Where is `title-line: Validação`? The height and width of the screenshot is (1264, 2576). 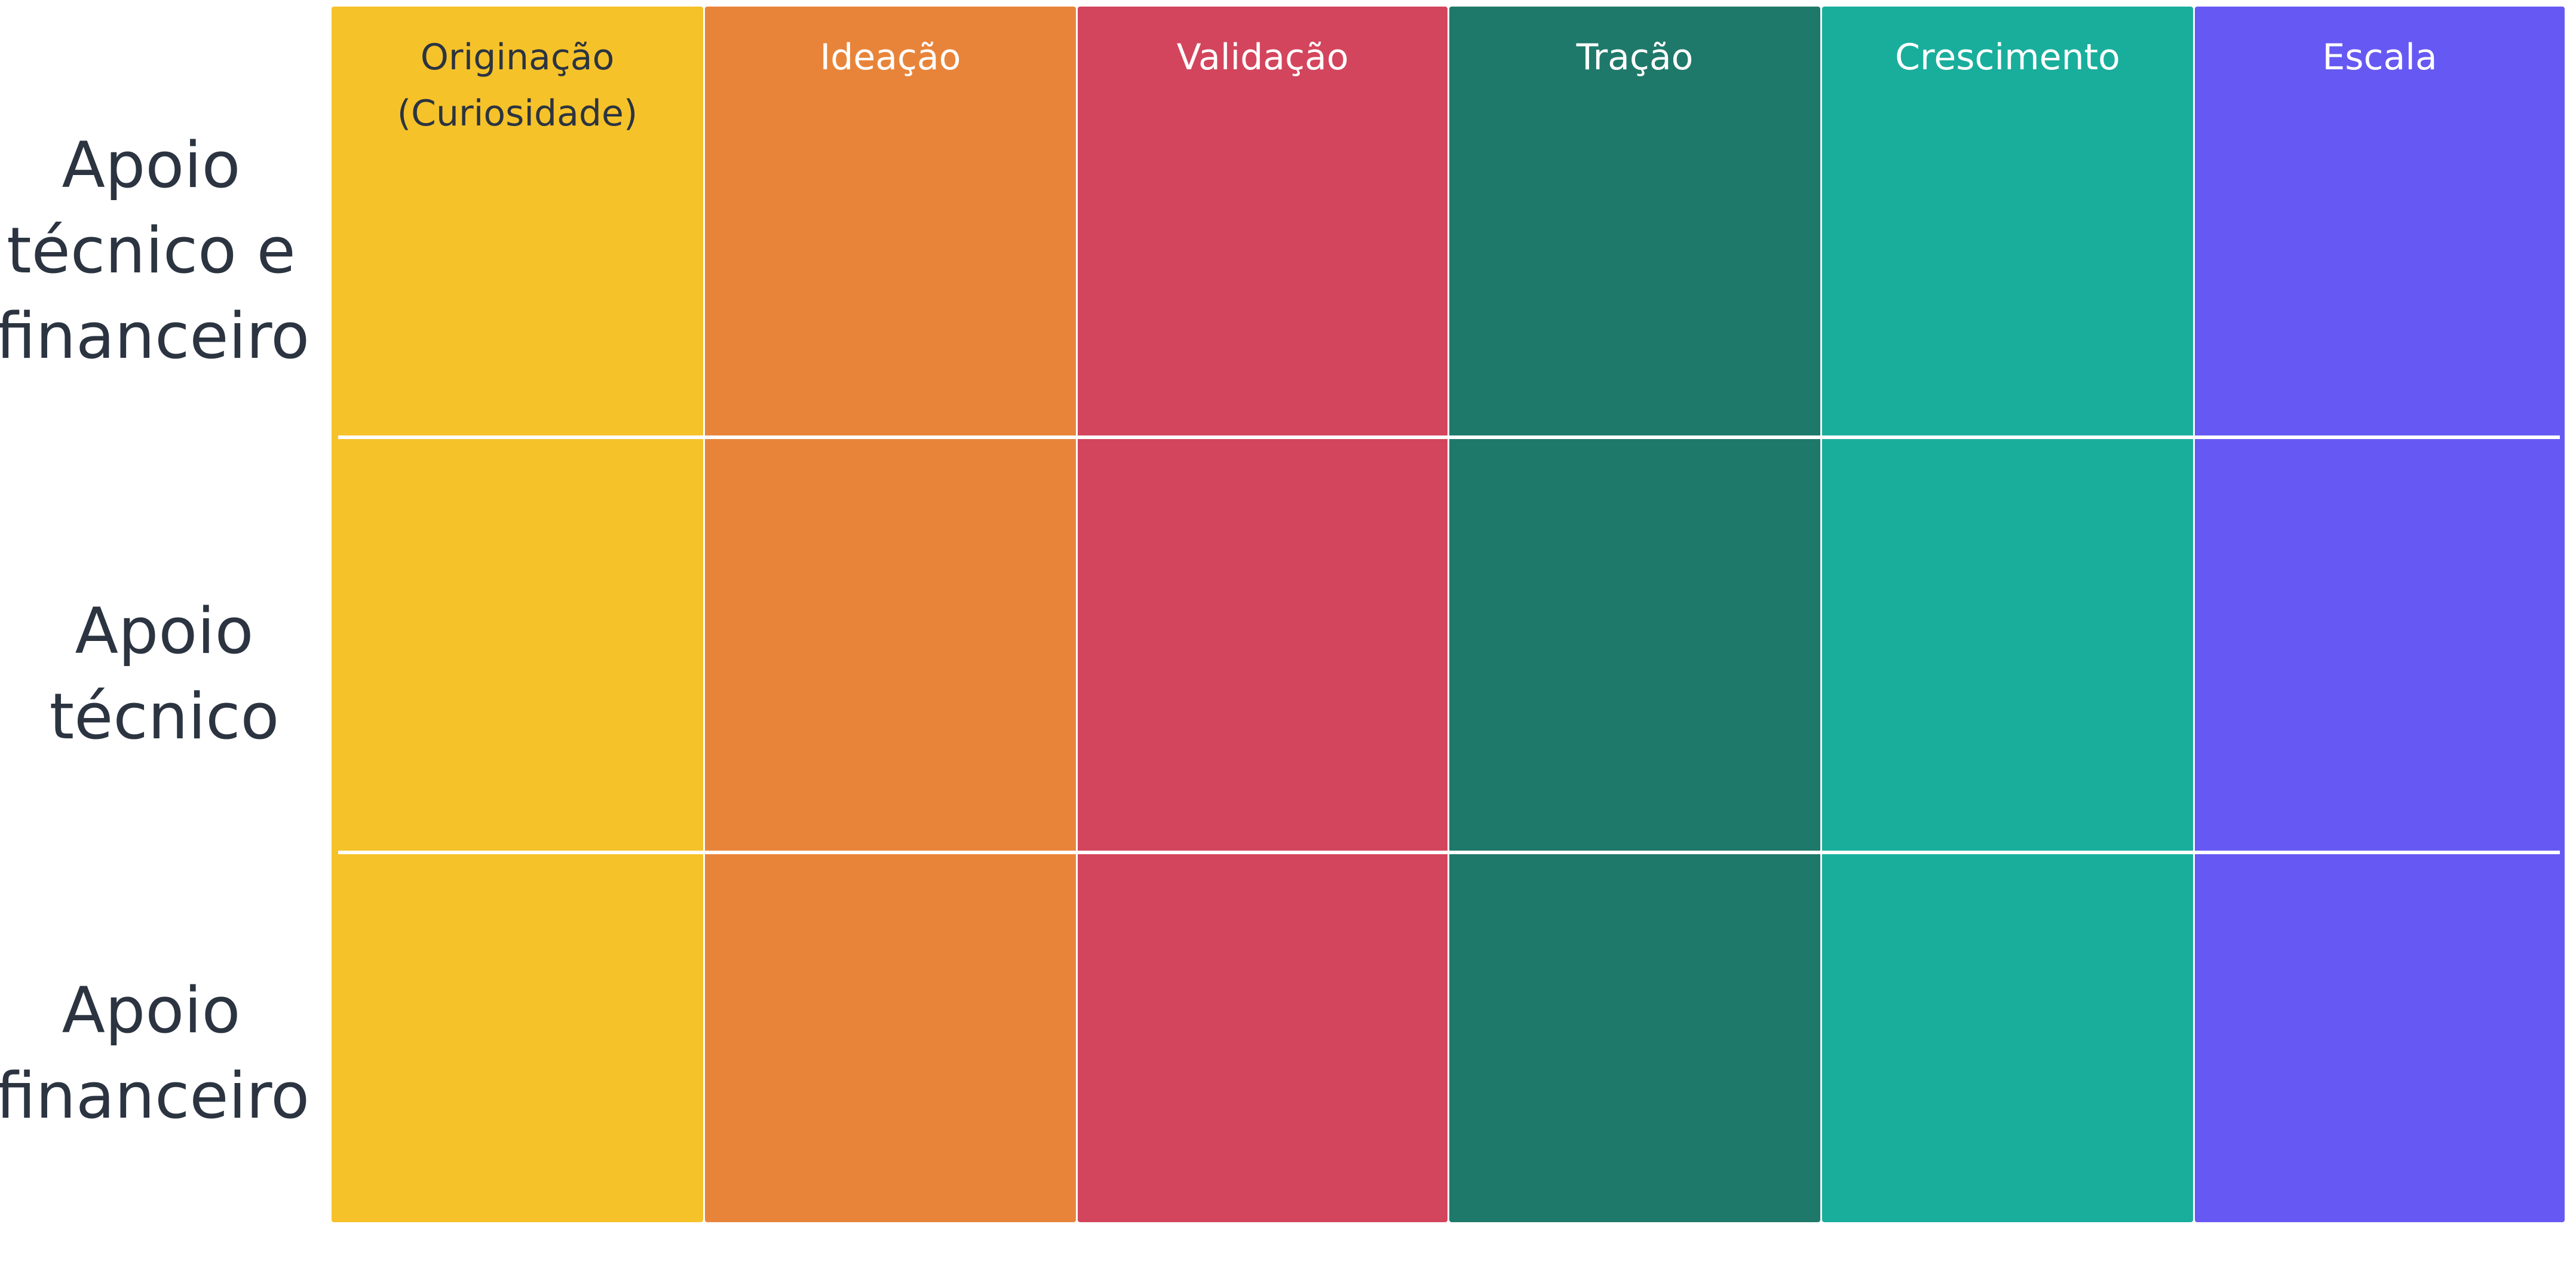 title-line: Validação is located at coordinates (1262, 57).